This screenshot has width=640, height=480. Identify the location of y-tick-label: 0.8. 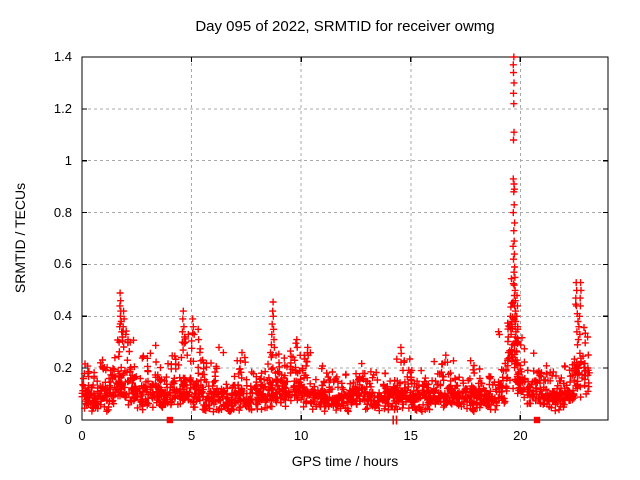
(62, 212).